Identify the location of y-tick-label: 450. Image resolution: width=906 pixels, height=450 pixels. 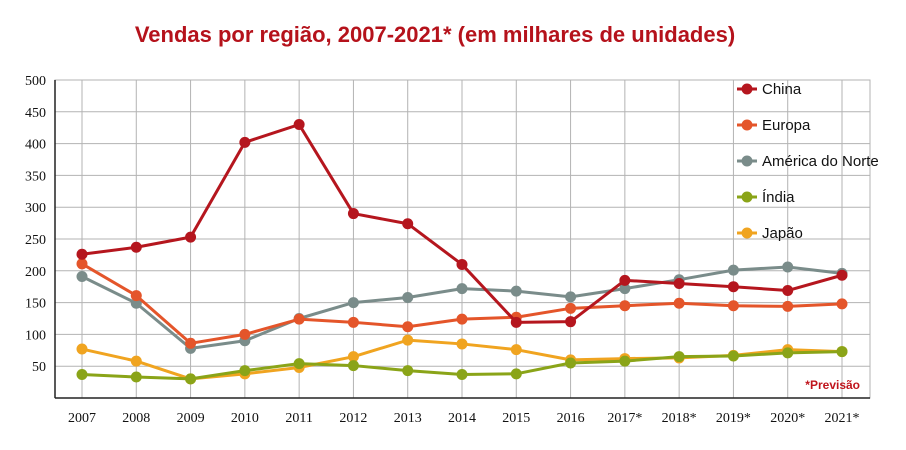
(35, 113).